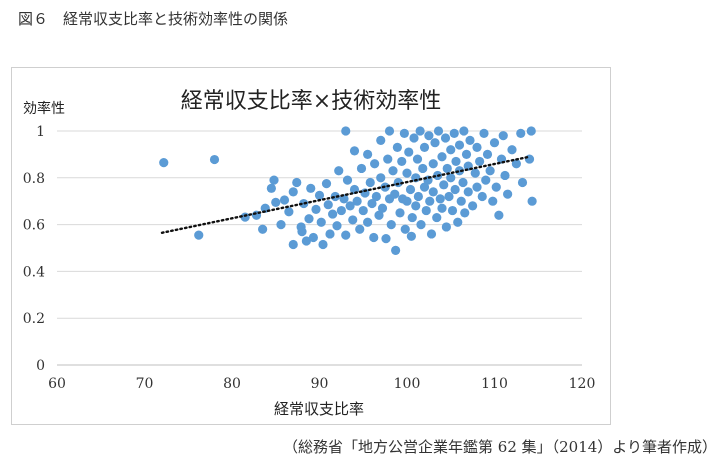 This screenshot has width=727, height=475. I want to click on x-tick-label: 110, so click(494, 384).